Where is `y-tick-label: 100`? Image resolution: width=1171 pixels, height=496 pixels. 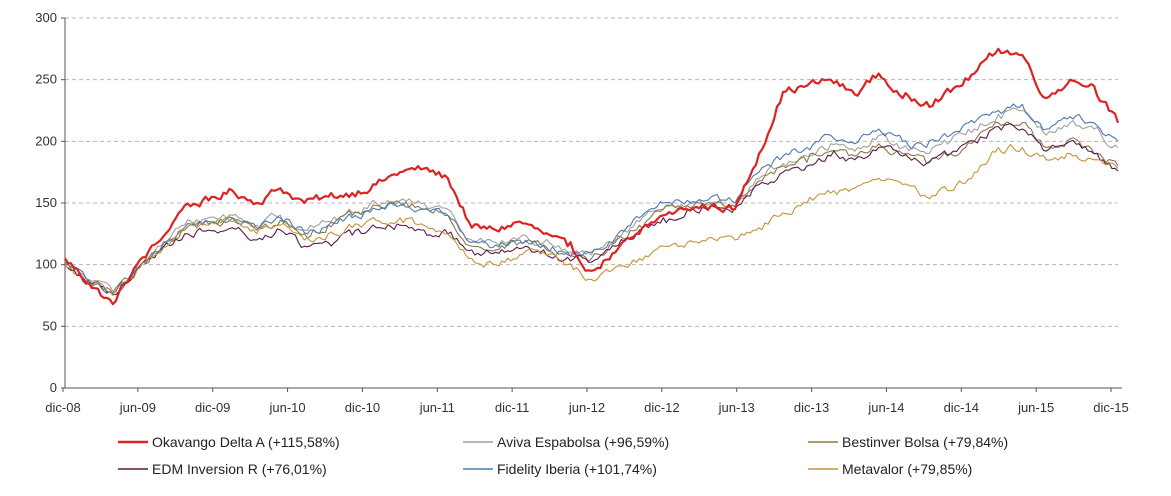 y-tick-label: 100 is located at coordinates (46, 264).